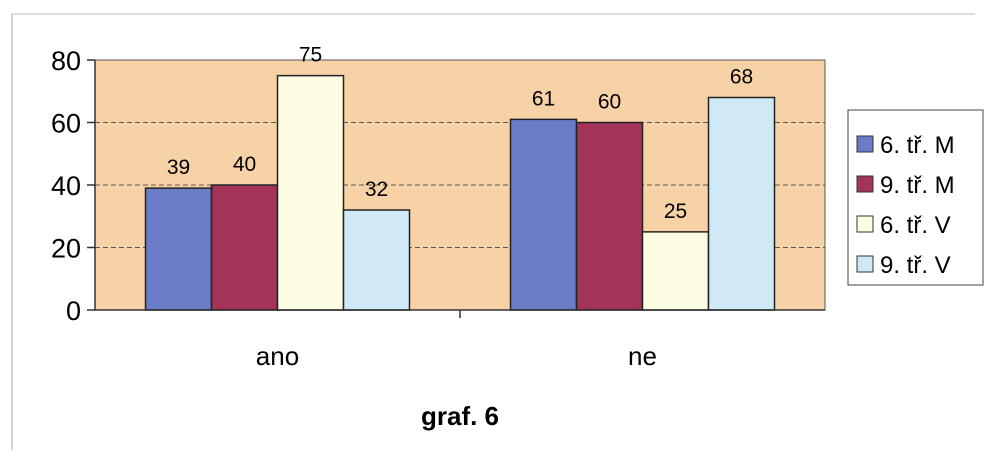  I want to click on data-label: 25, so click(675, 211).